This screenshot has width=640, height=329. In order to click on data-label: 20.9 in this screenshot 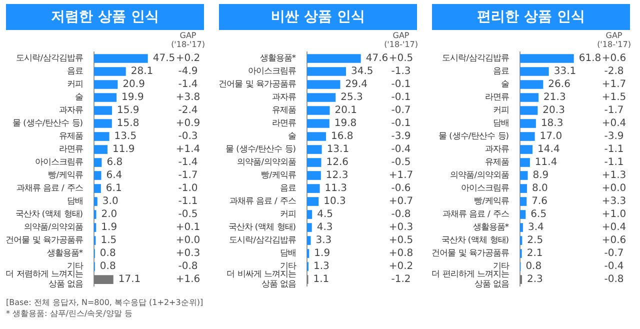, I will do `click(133, 84)`.